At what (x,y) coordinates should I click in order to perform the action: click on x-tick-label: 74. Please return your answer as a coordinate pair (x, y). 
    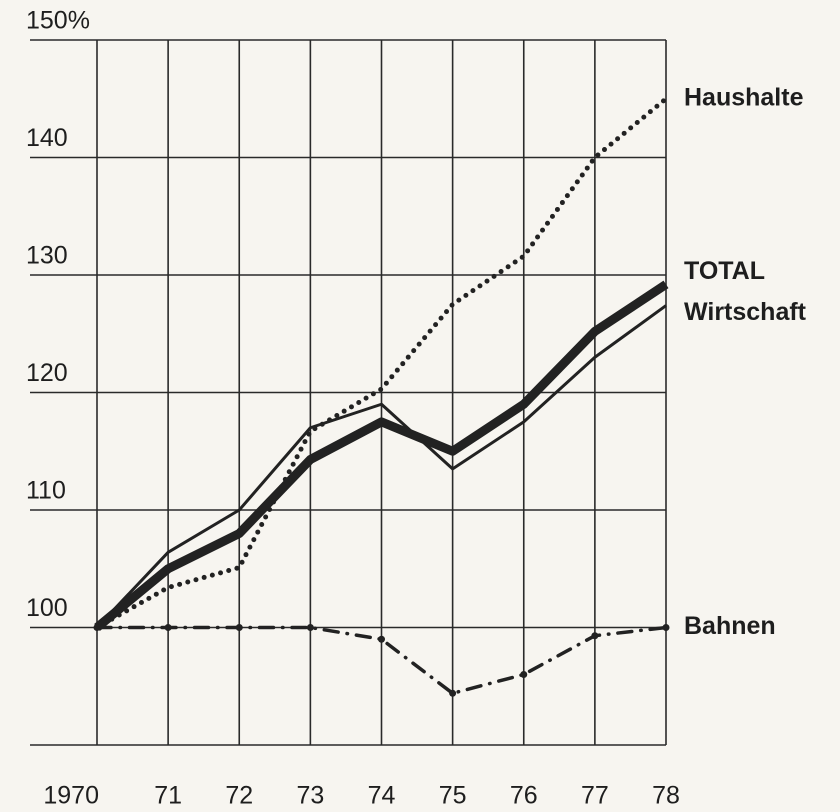
    Looking at the image, I should click on (382, 796).